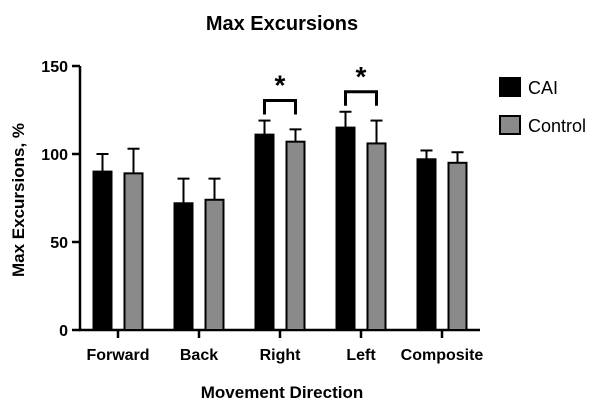 The image size is (616, 404). What do you see at coordinates (117, 355) in the screenshot?
I see `x-tick-label: Forward` at bounding box center [117, 355].